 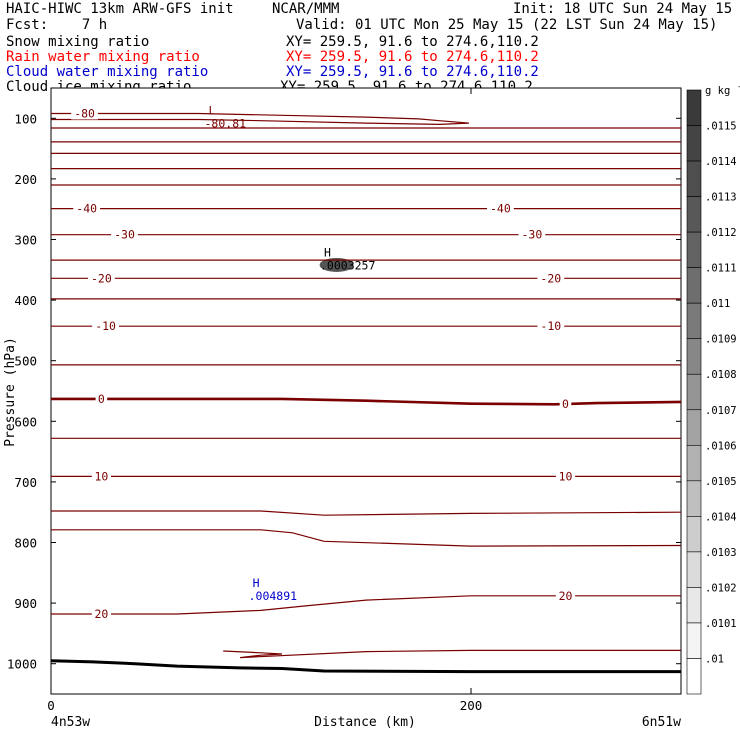 I want to click on colorbar-unit: g kg, so click(x=717, y=91).